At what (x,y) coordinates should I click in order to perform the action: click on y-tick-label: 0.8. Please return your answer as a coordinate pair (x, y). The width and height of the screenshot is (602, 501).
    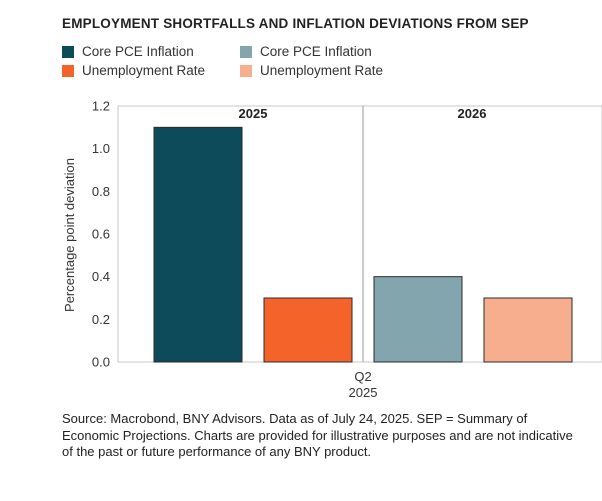
    Looking at the image, I should click on (101, 191).